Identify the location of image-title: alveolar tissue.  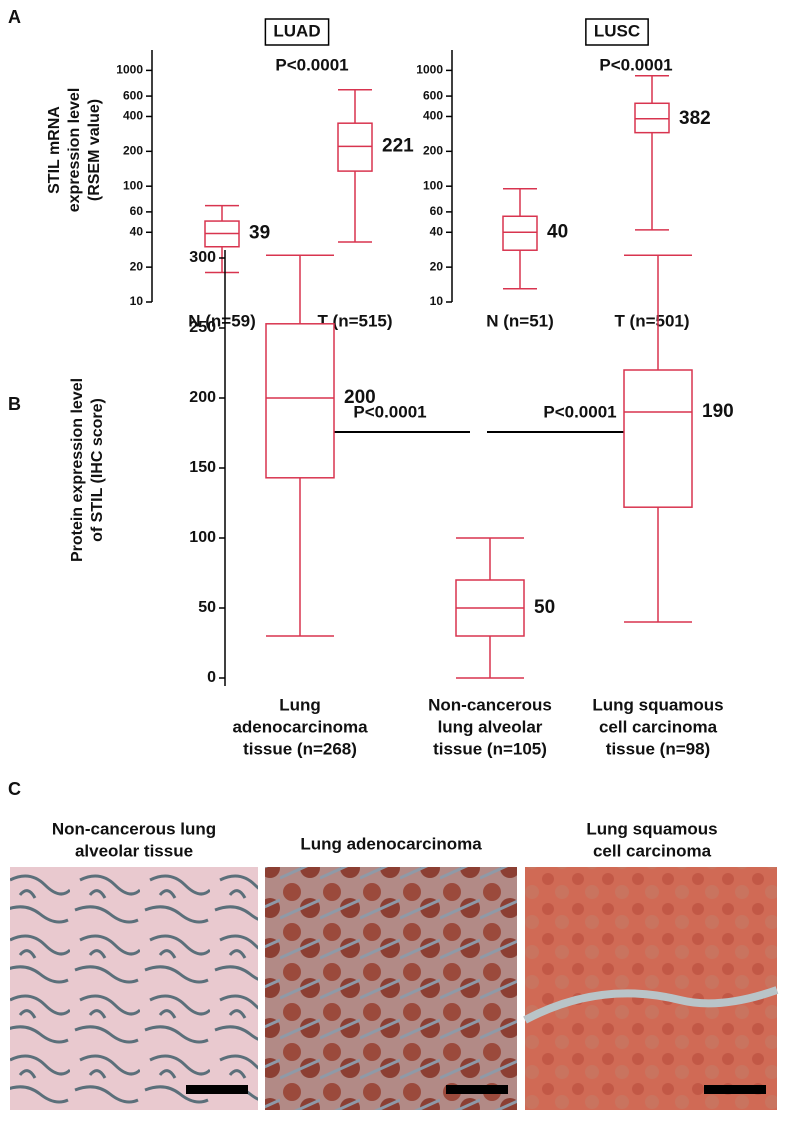
(134, 850).